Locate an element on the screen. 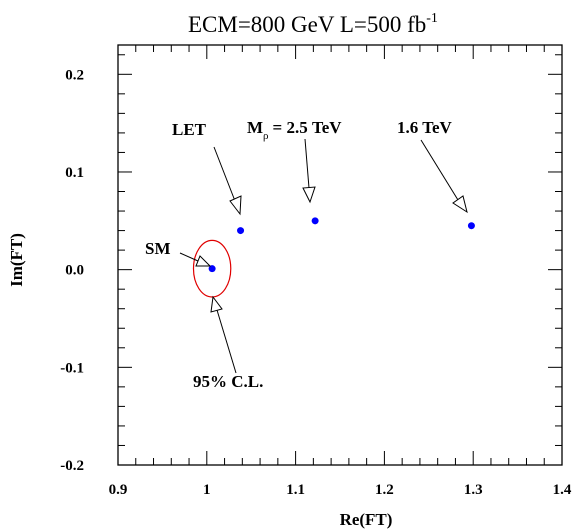 The image size is (585, 531). x-tick-label: 1 is located at coordinates (207, 490).